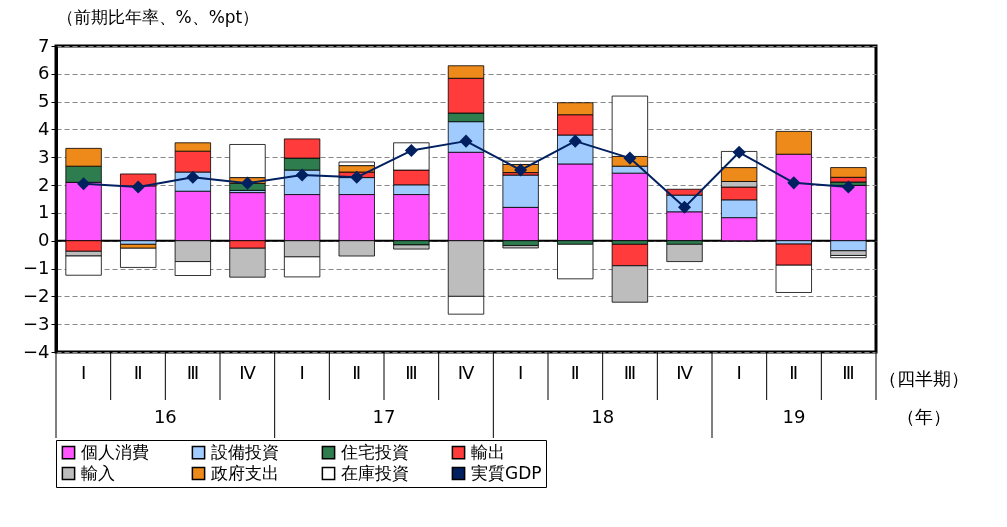 The width and height of the screenshot is (1007, 527). I want to click on legend-label: 住宅投資, so click(374, 451).